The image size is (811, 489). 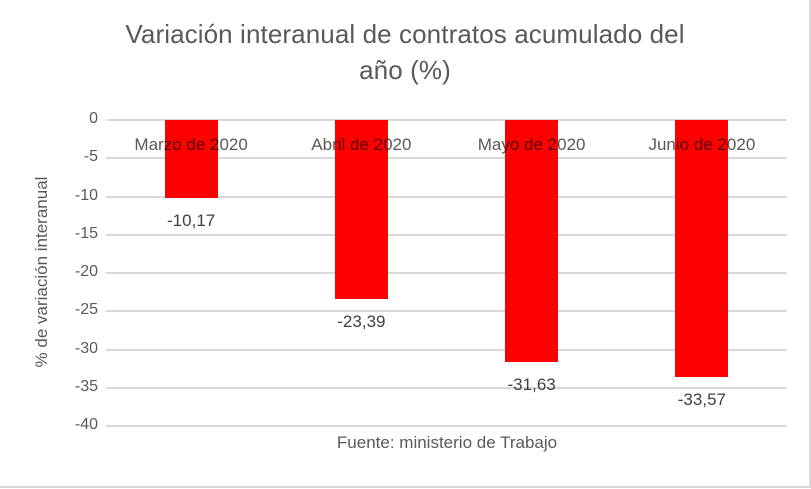 I want to click on data-label: -33,57, so click(x=701, y=399).